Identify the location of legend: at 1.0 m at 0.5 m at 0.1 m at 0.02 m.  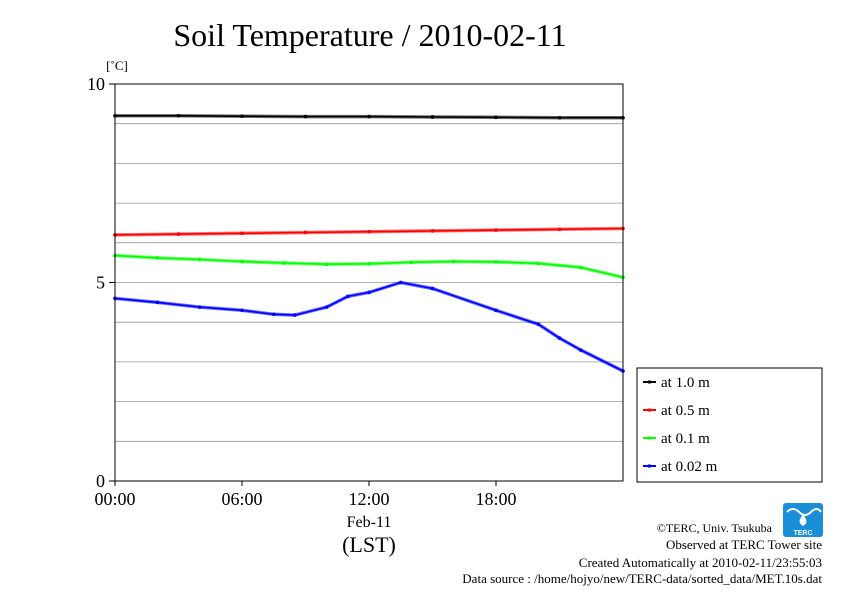
(729, 425).